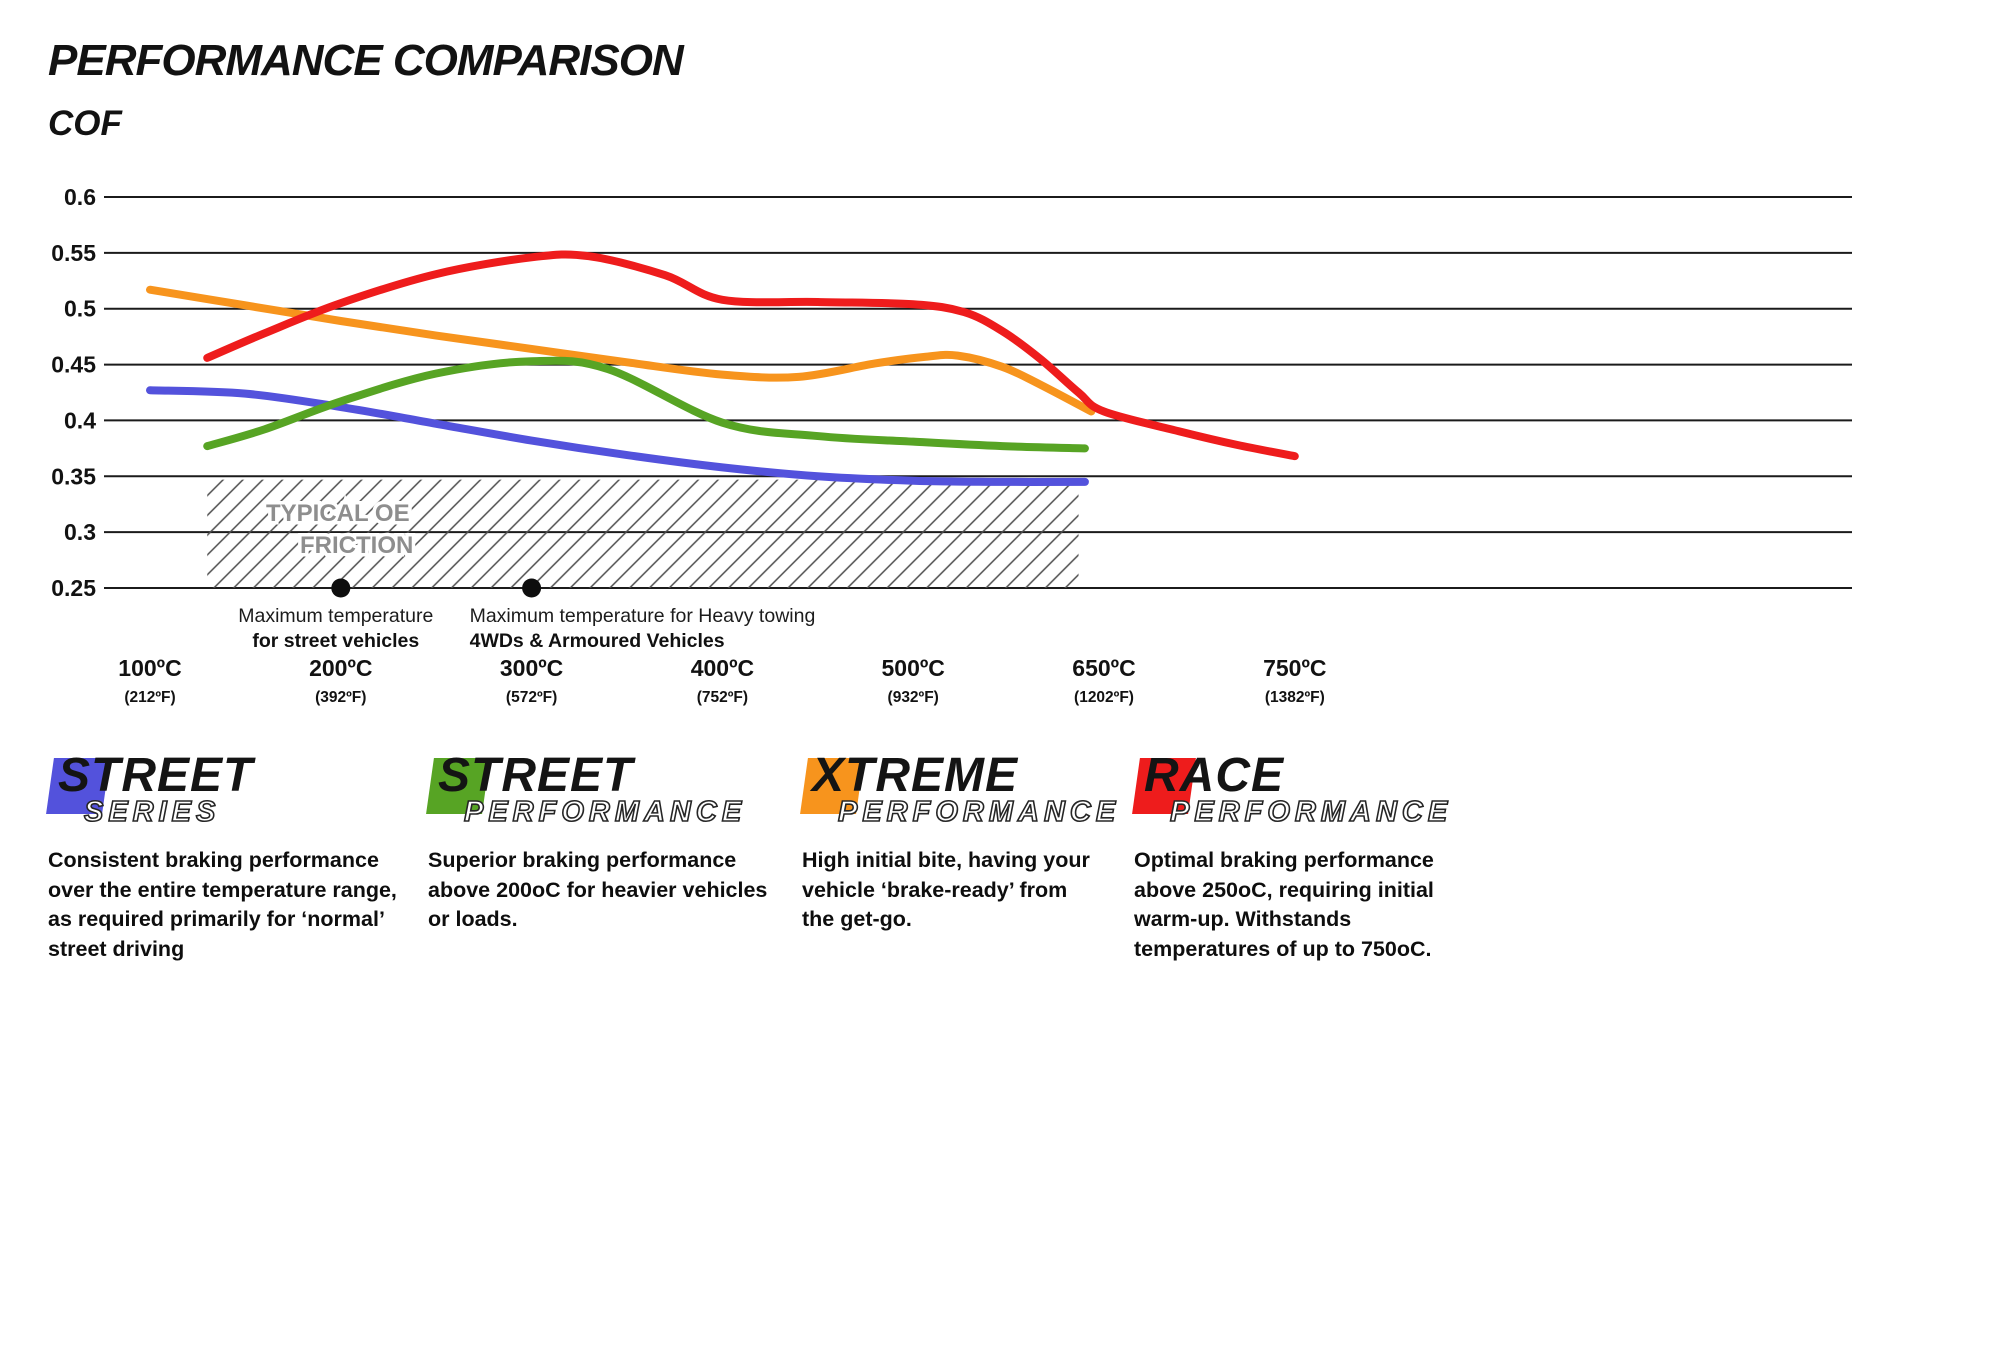 The width and height of the screenshot is (2000, 1346). What do you see at coordinates (915, 775) in the screenshot?
I see `logo-word-primary: XTREME` at bounding box center [915, 775].